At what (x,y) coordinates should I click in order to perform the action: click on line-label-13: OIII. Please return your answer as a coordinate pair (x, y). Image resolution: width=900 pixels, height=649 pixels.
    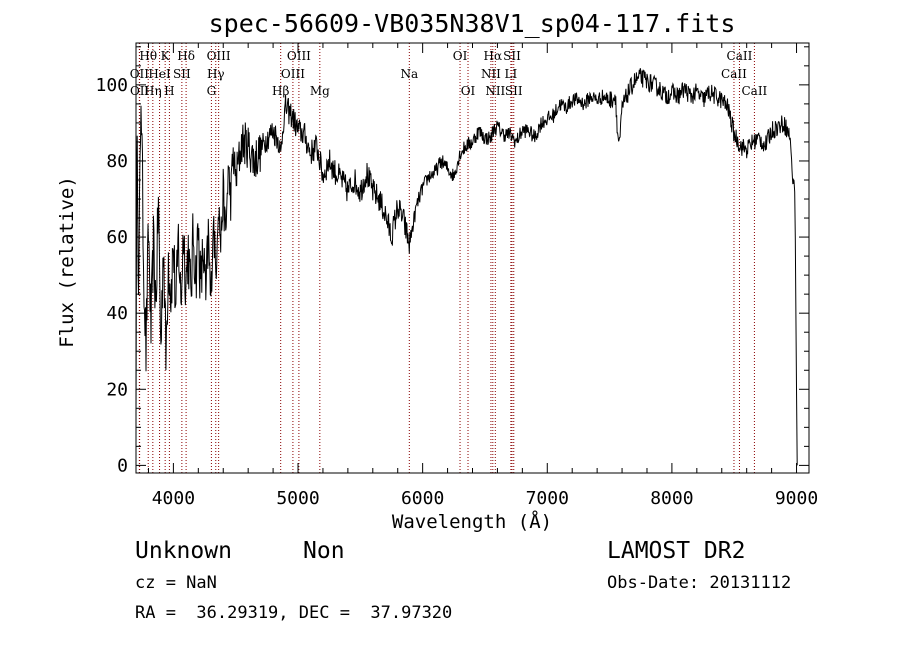
    Looking at the image, I should click on (293, 74).